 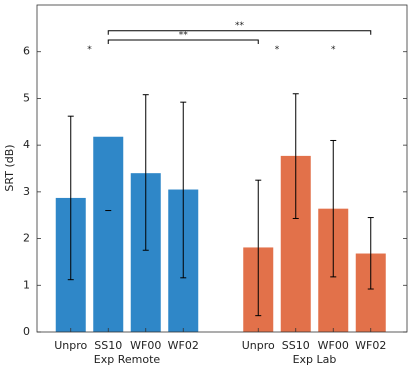 What do you see at coordinates (26, 331) in the screenshot?
I see `y-tick-label: 0` at bounding box center [26, 331].